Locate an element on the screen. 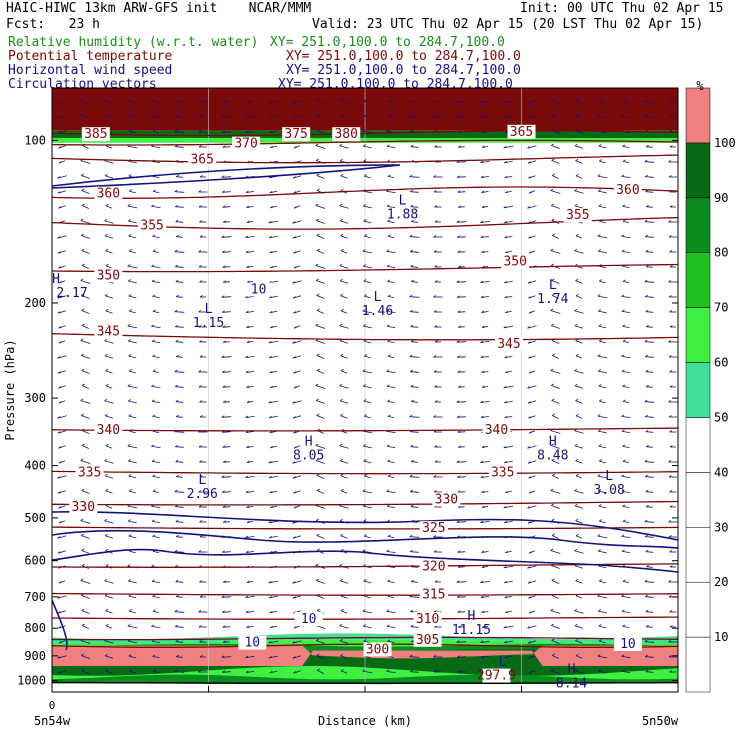 This screenshot has height=740, width=740. theta-label-11: 350 is located at coordinates (514, 262).